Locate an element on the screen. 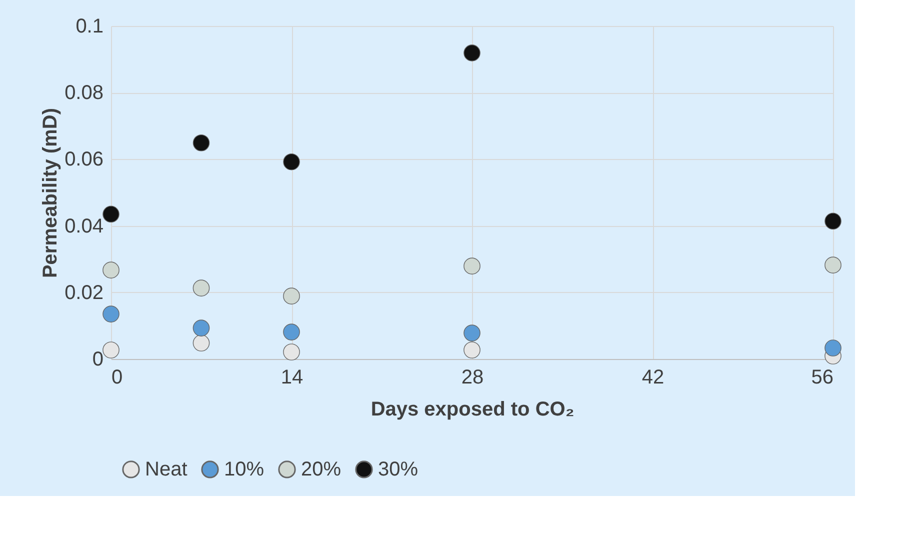 The height and width of the screenshot is (533, 898). x-tick-label: 0 is located at coordinates (117, 377).